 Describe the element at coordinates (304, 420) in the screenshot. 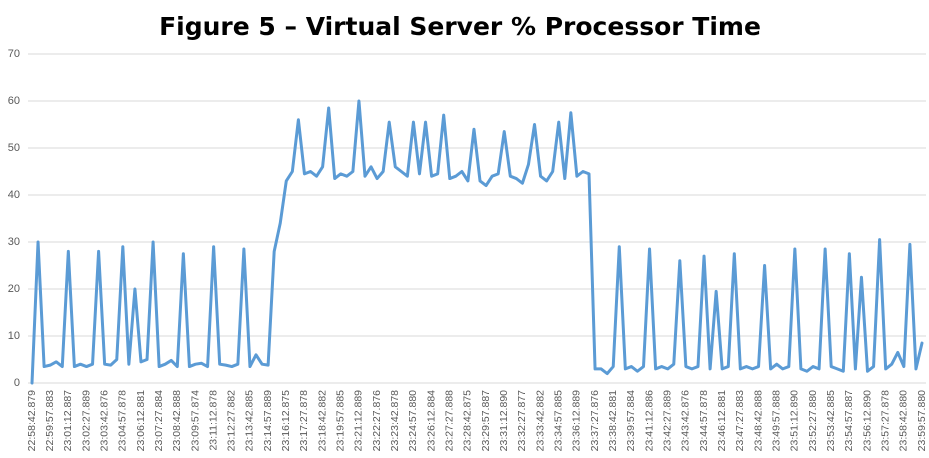

I see `x-tick-label: 23:17:27.878` at that location.